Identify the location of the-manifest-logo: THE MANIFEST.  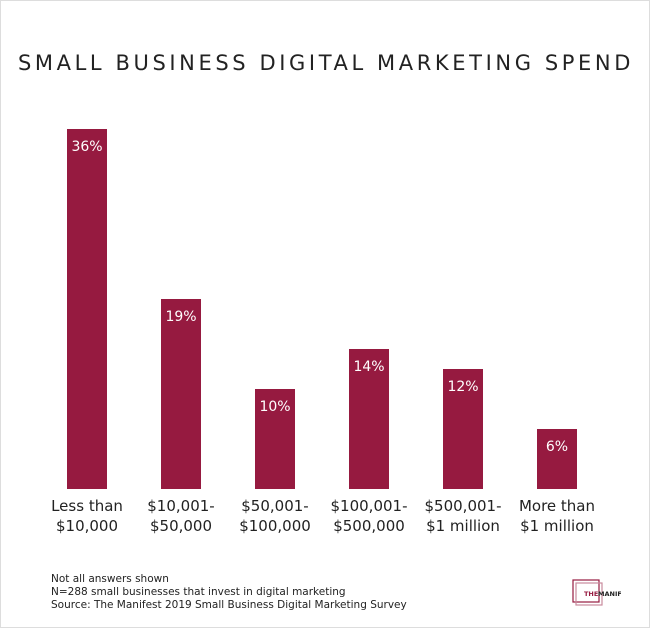
(596, 592).